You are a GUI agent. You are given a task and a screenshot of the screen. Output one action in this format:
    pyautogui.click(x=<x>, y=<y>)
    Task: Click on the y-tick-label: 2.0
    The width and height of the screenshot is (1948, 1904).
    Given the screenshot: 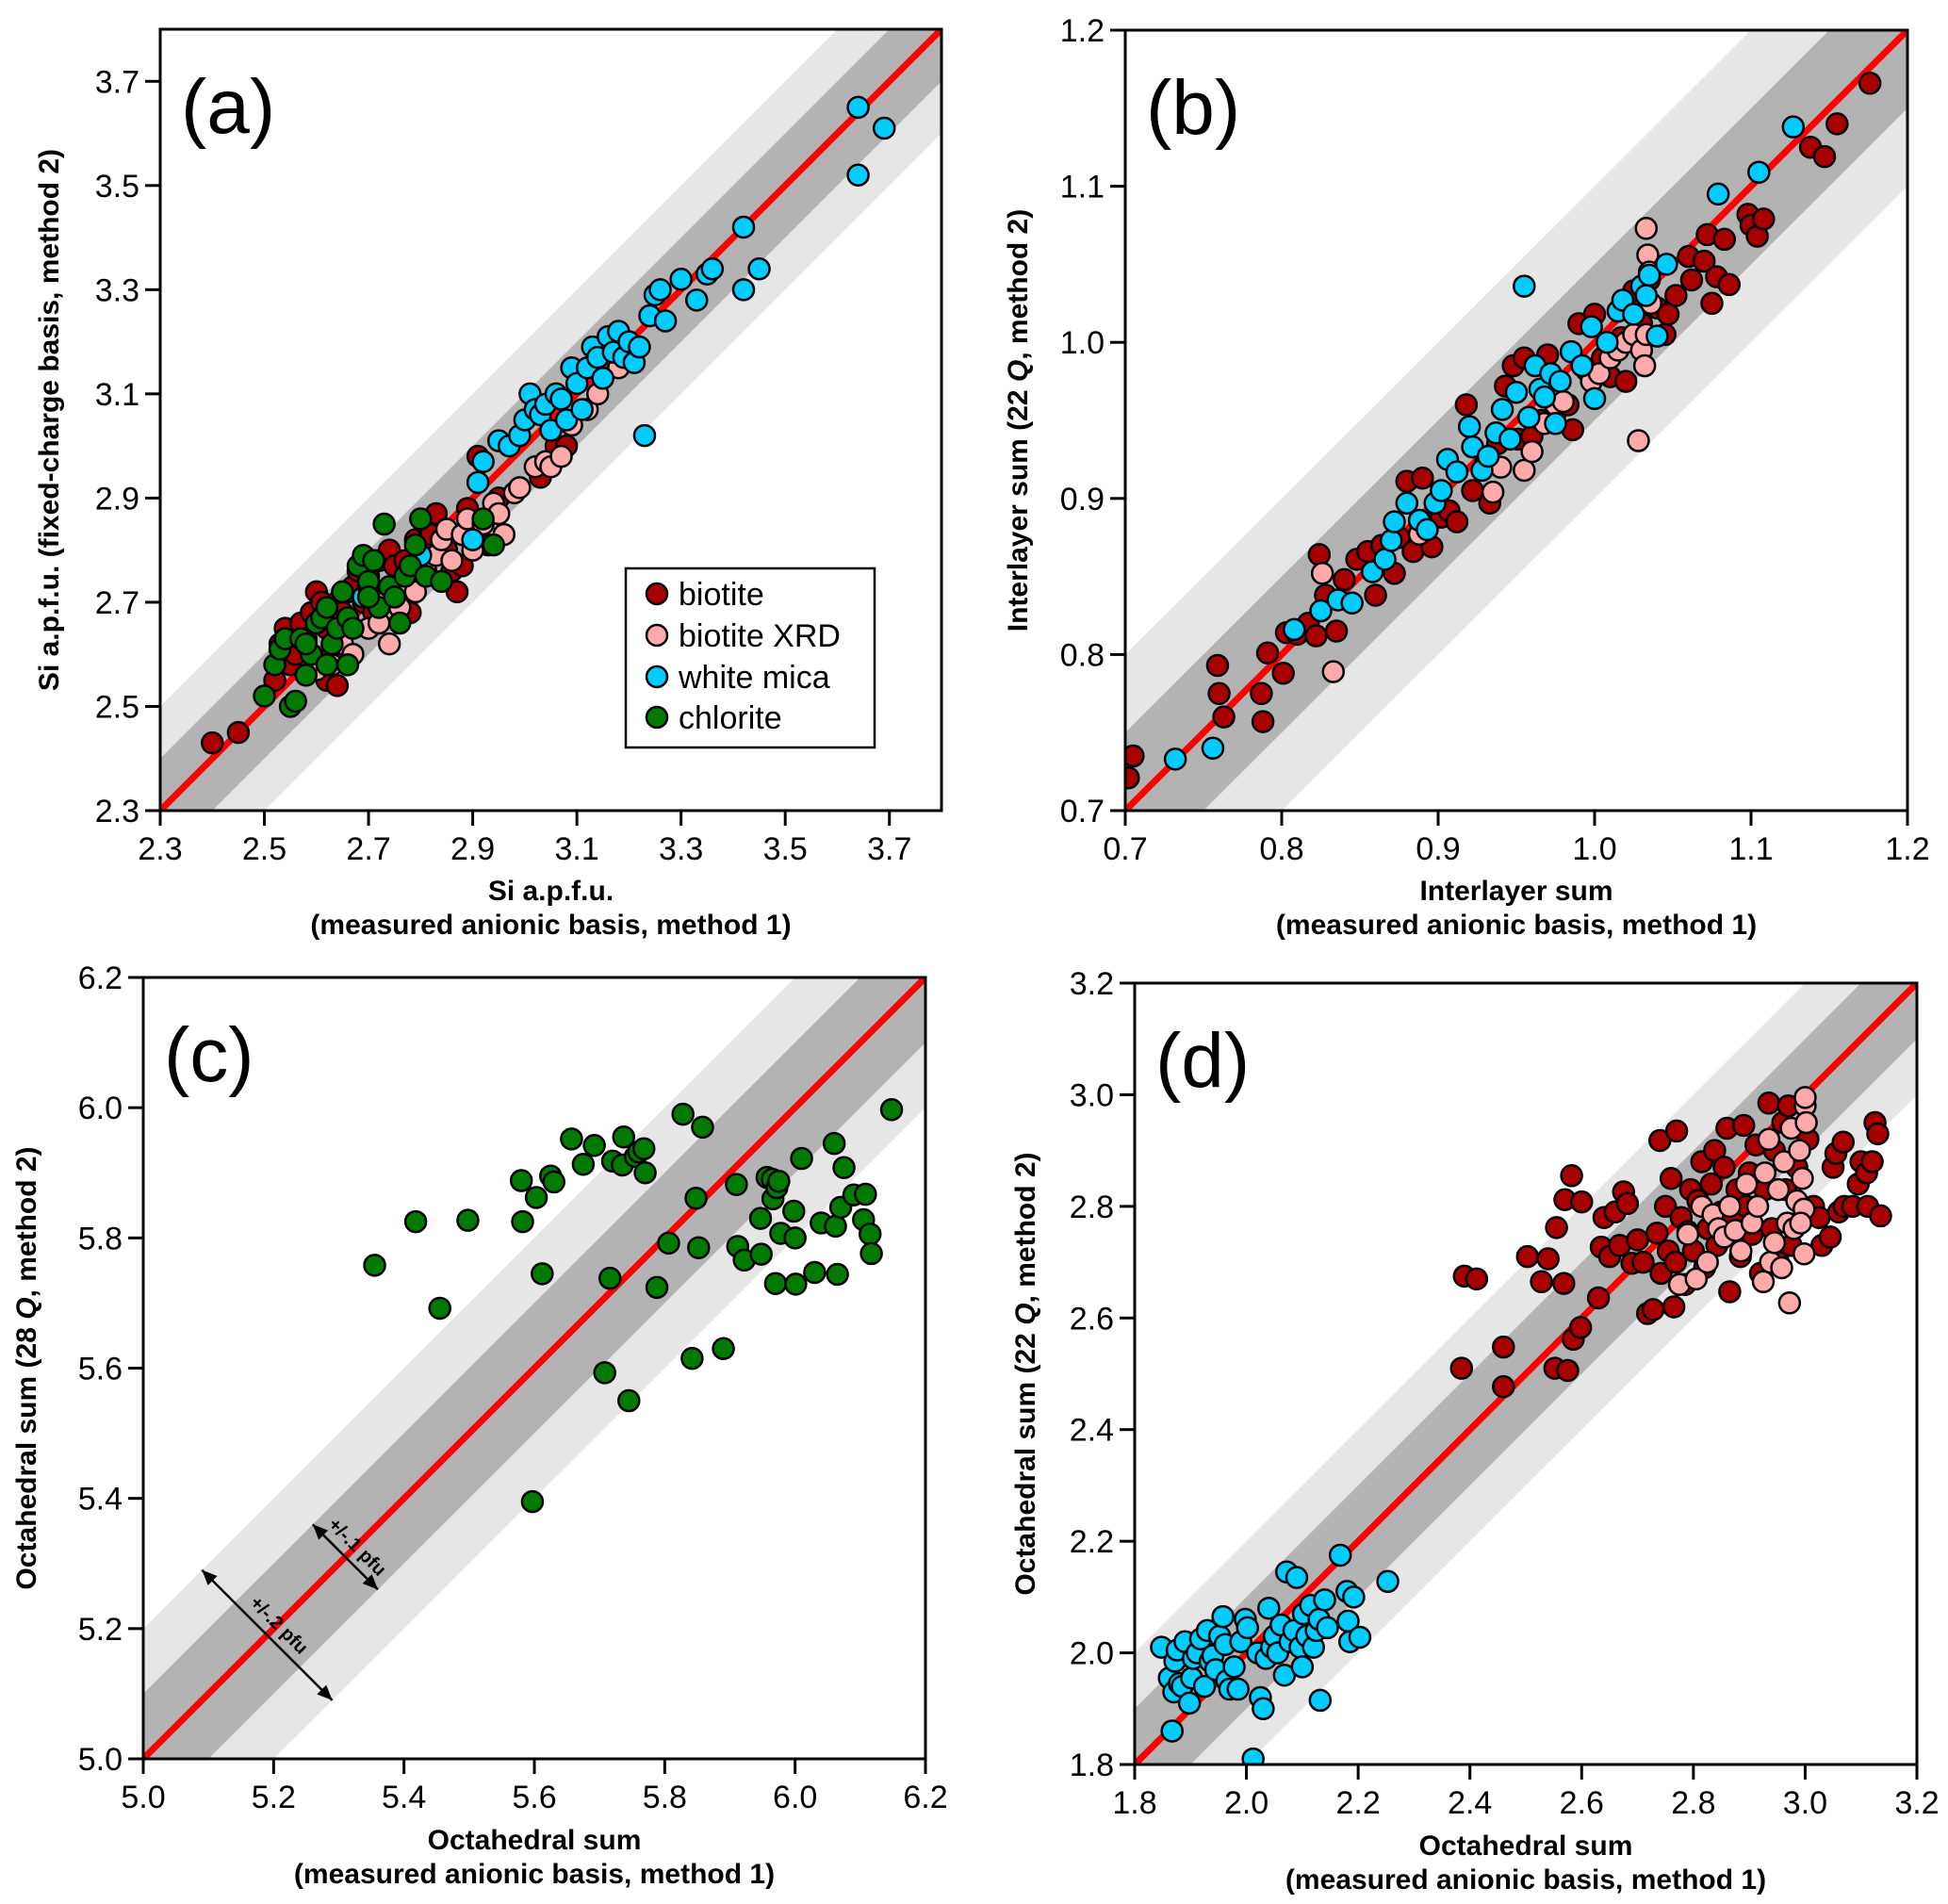 What is the action you would take?
    pyautogui.click(x=1092, y=1654)
    